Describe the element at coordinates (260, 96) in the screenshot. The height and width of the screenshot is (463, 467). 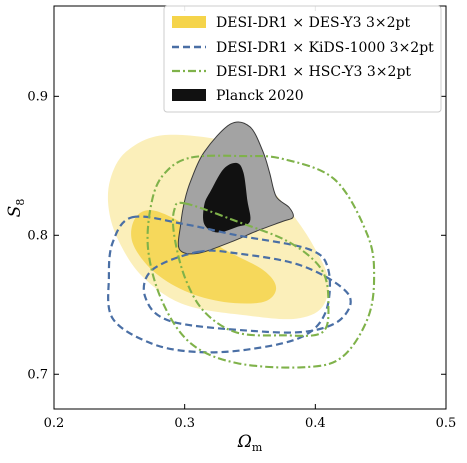
I see `legend-label-planck: Planck 2020` at that location.